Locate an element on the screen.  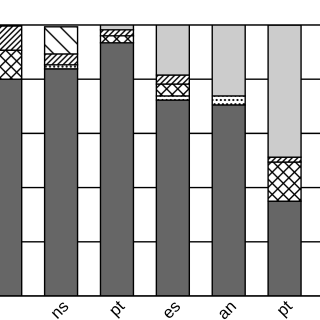
x-tick-label: es is located at coordinates (172, 310).